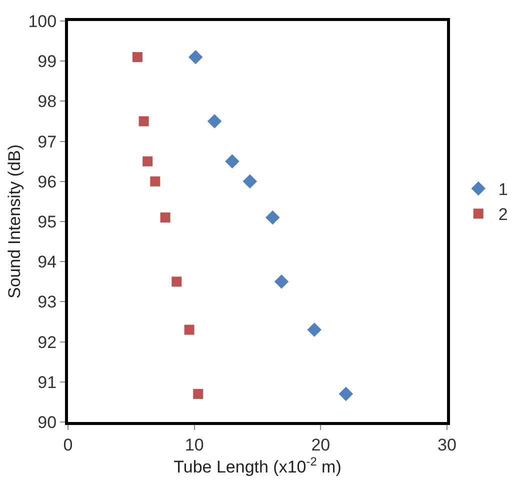 This screenshot has height=482, width=527. What do you see at coordinates (503, 214) in the screenshot?
I see `legend-label: 2` at bounding box center [503, 214].